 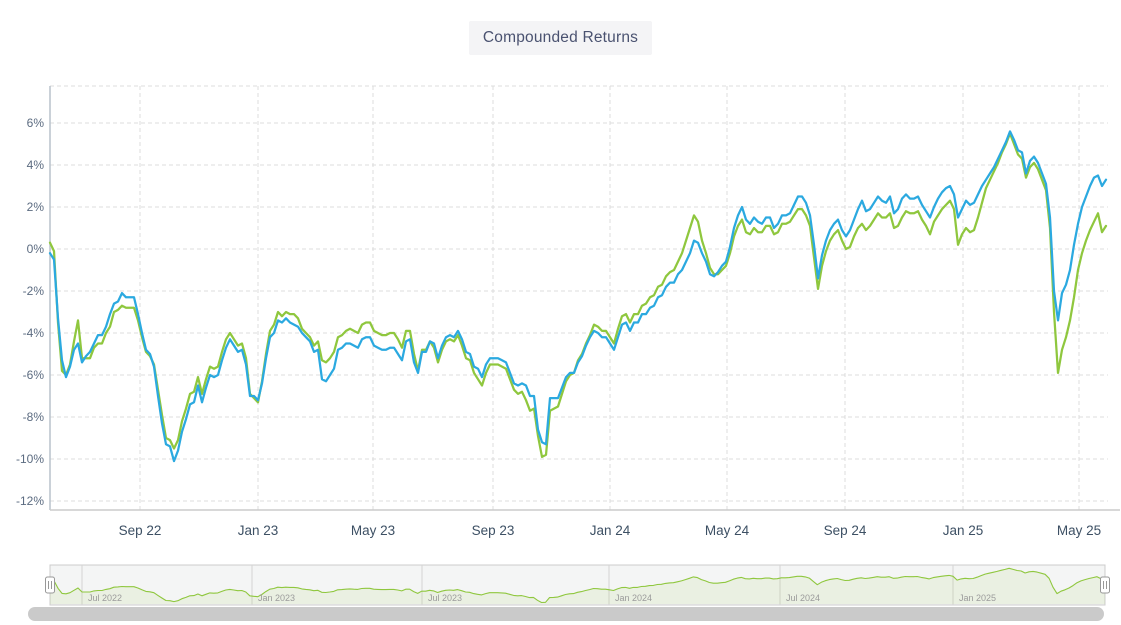 I want to click on chart-title-wrap: Compounded Returns, so click(x=560, y=38).